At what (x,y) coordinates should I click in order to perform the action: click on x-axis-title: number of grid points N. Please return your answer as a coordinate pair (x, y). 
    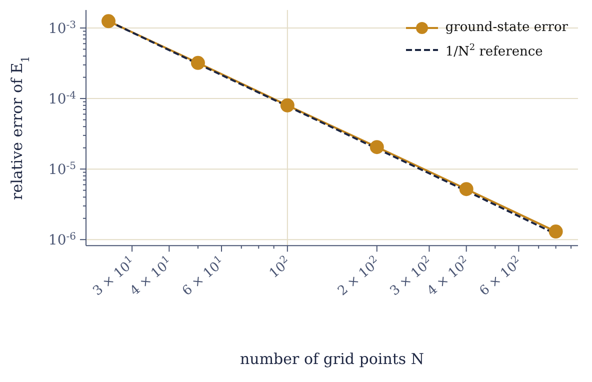
    Looking at the image, I should click on (332, 359).